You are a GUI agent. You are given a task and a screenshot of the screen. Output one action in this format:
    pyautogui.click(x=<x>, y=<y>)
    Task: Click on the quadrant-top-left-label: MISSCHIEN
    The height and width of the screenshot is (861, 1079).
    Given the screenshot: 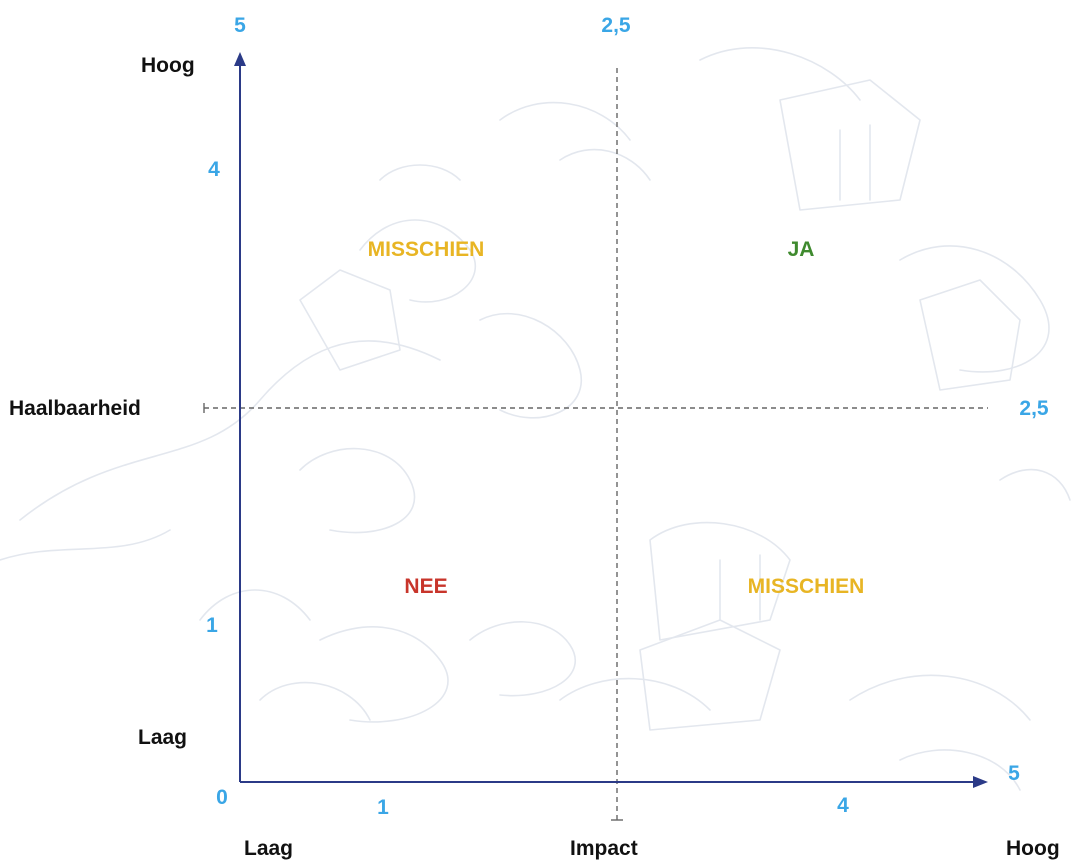 What is the action you would take?
    pyautogui.click(x=426, y=249)
    